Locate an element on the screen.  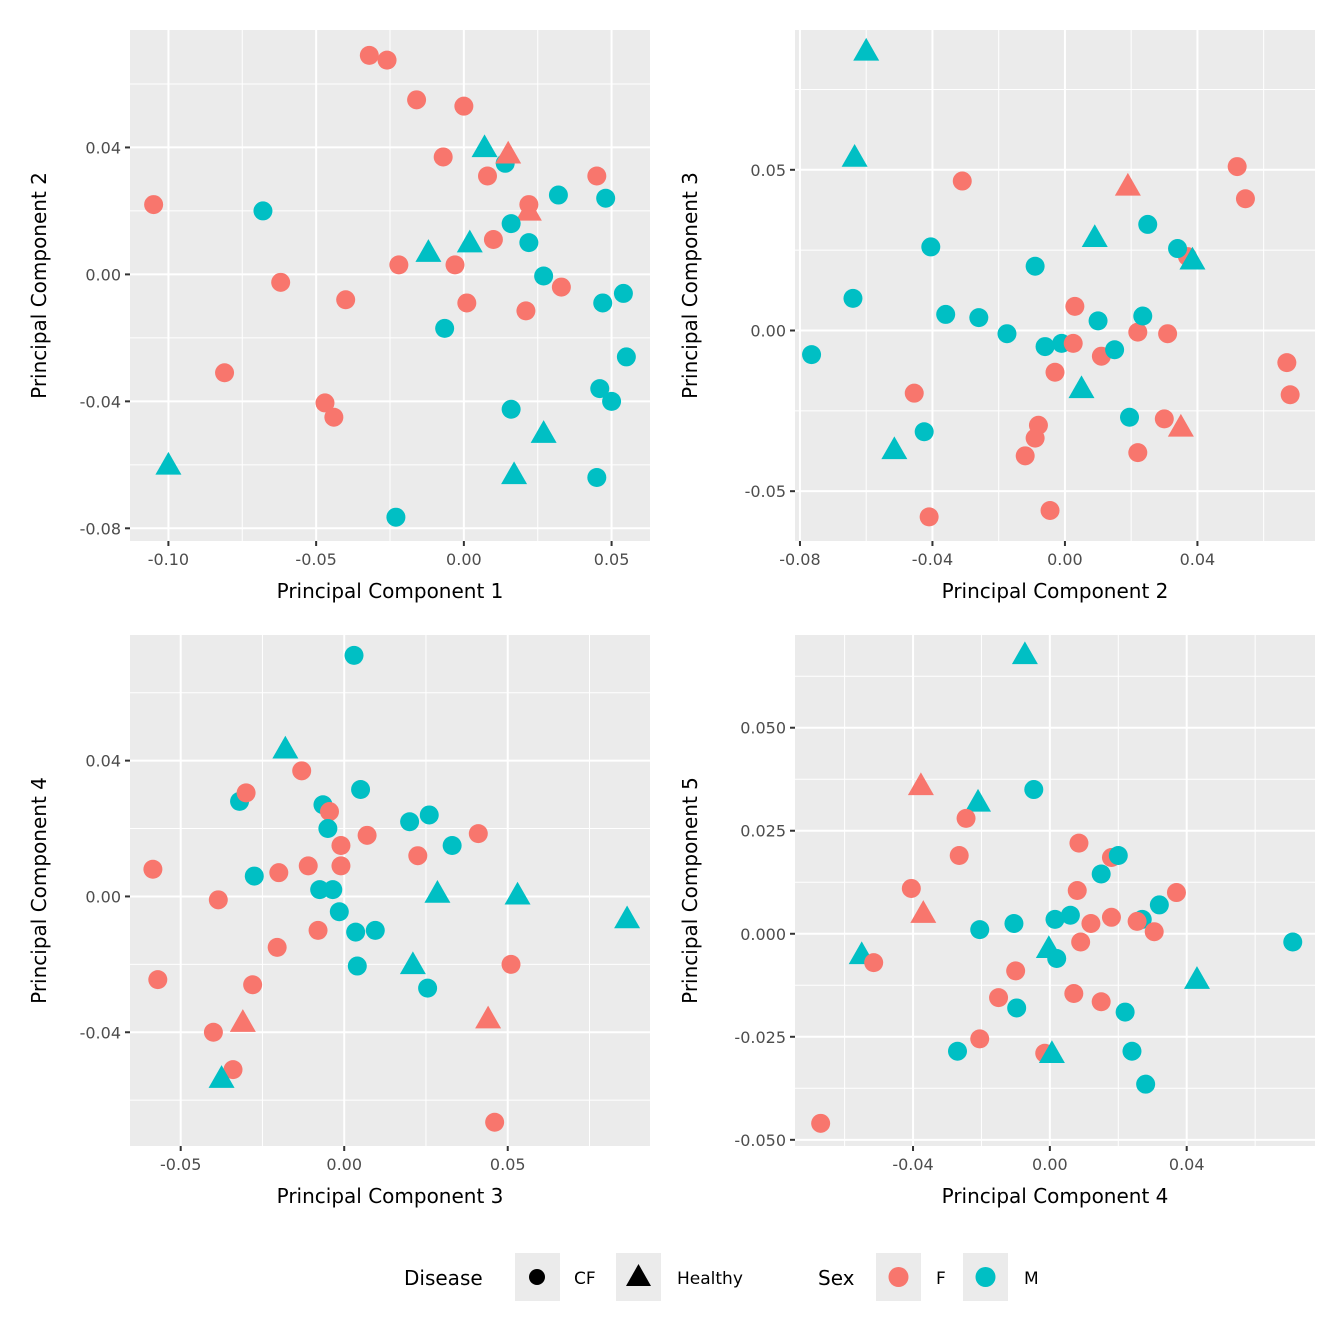
y-tick-label: -0.05 is located at coordinates (765, 491).